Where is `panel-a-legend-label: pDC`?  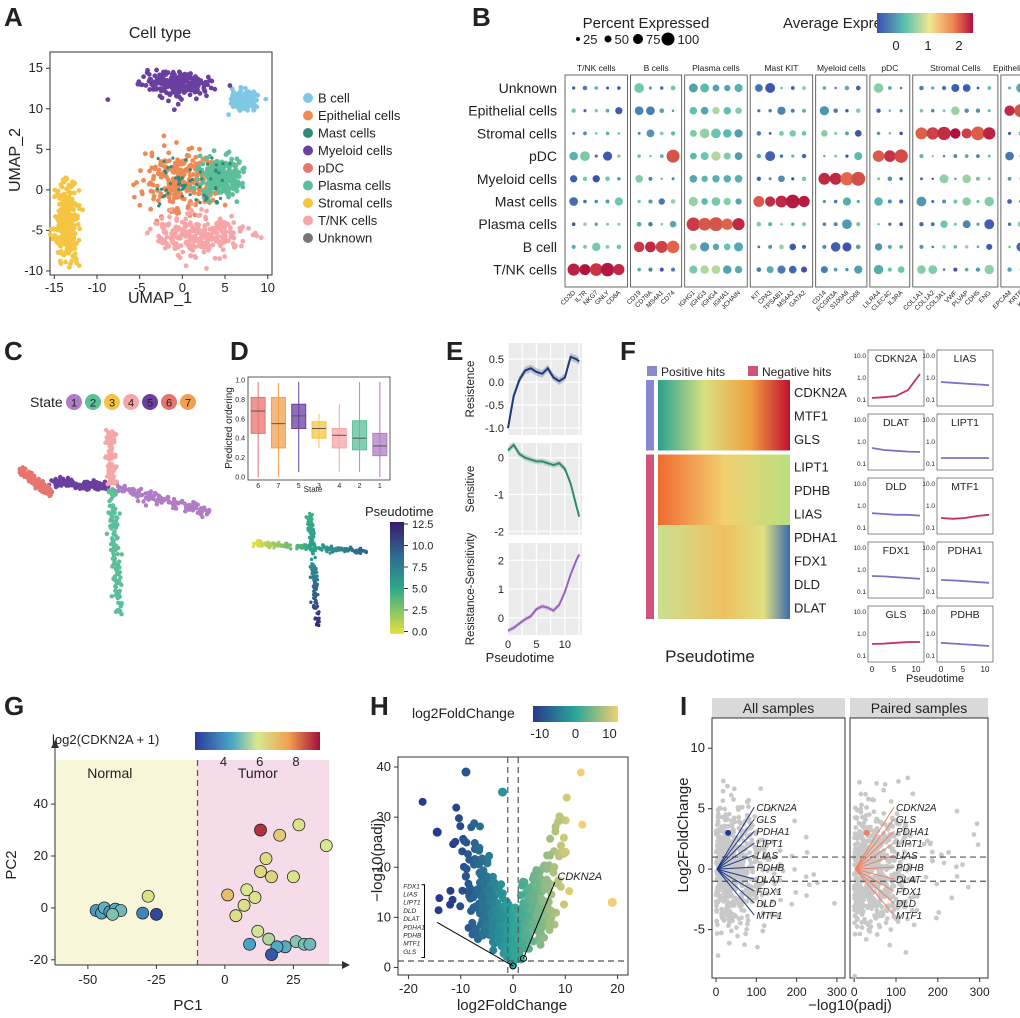 panel-a-legend-label: pDC is located at coordinates (331, 168).